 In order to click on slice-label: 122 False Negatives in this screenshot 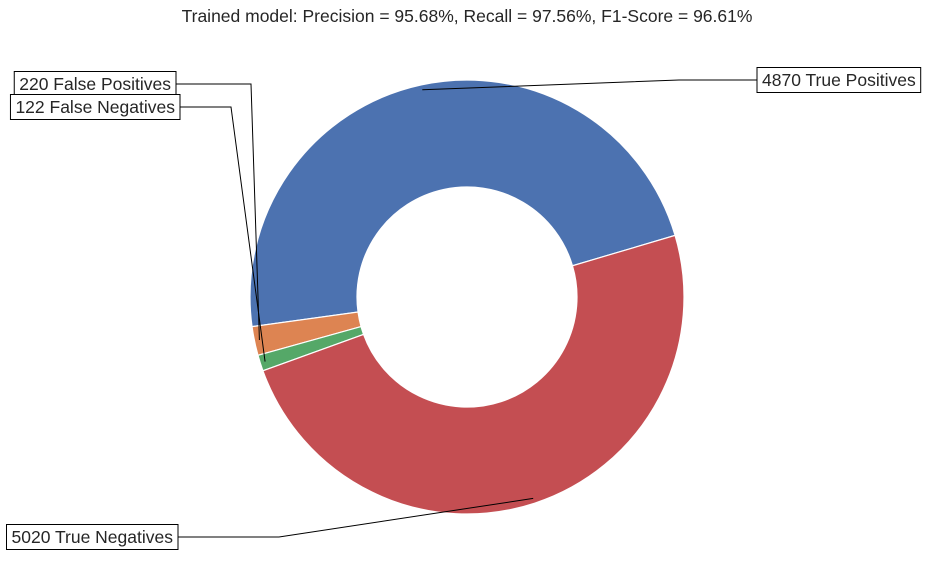, I will do `click(95, 107)`.